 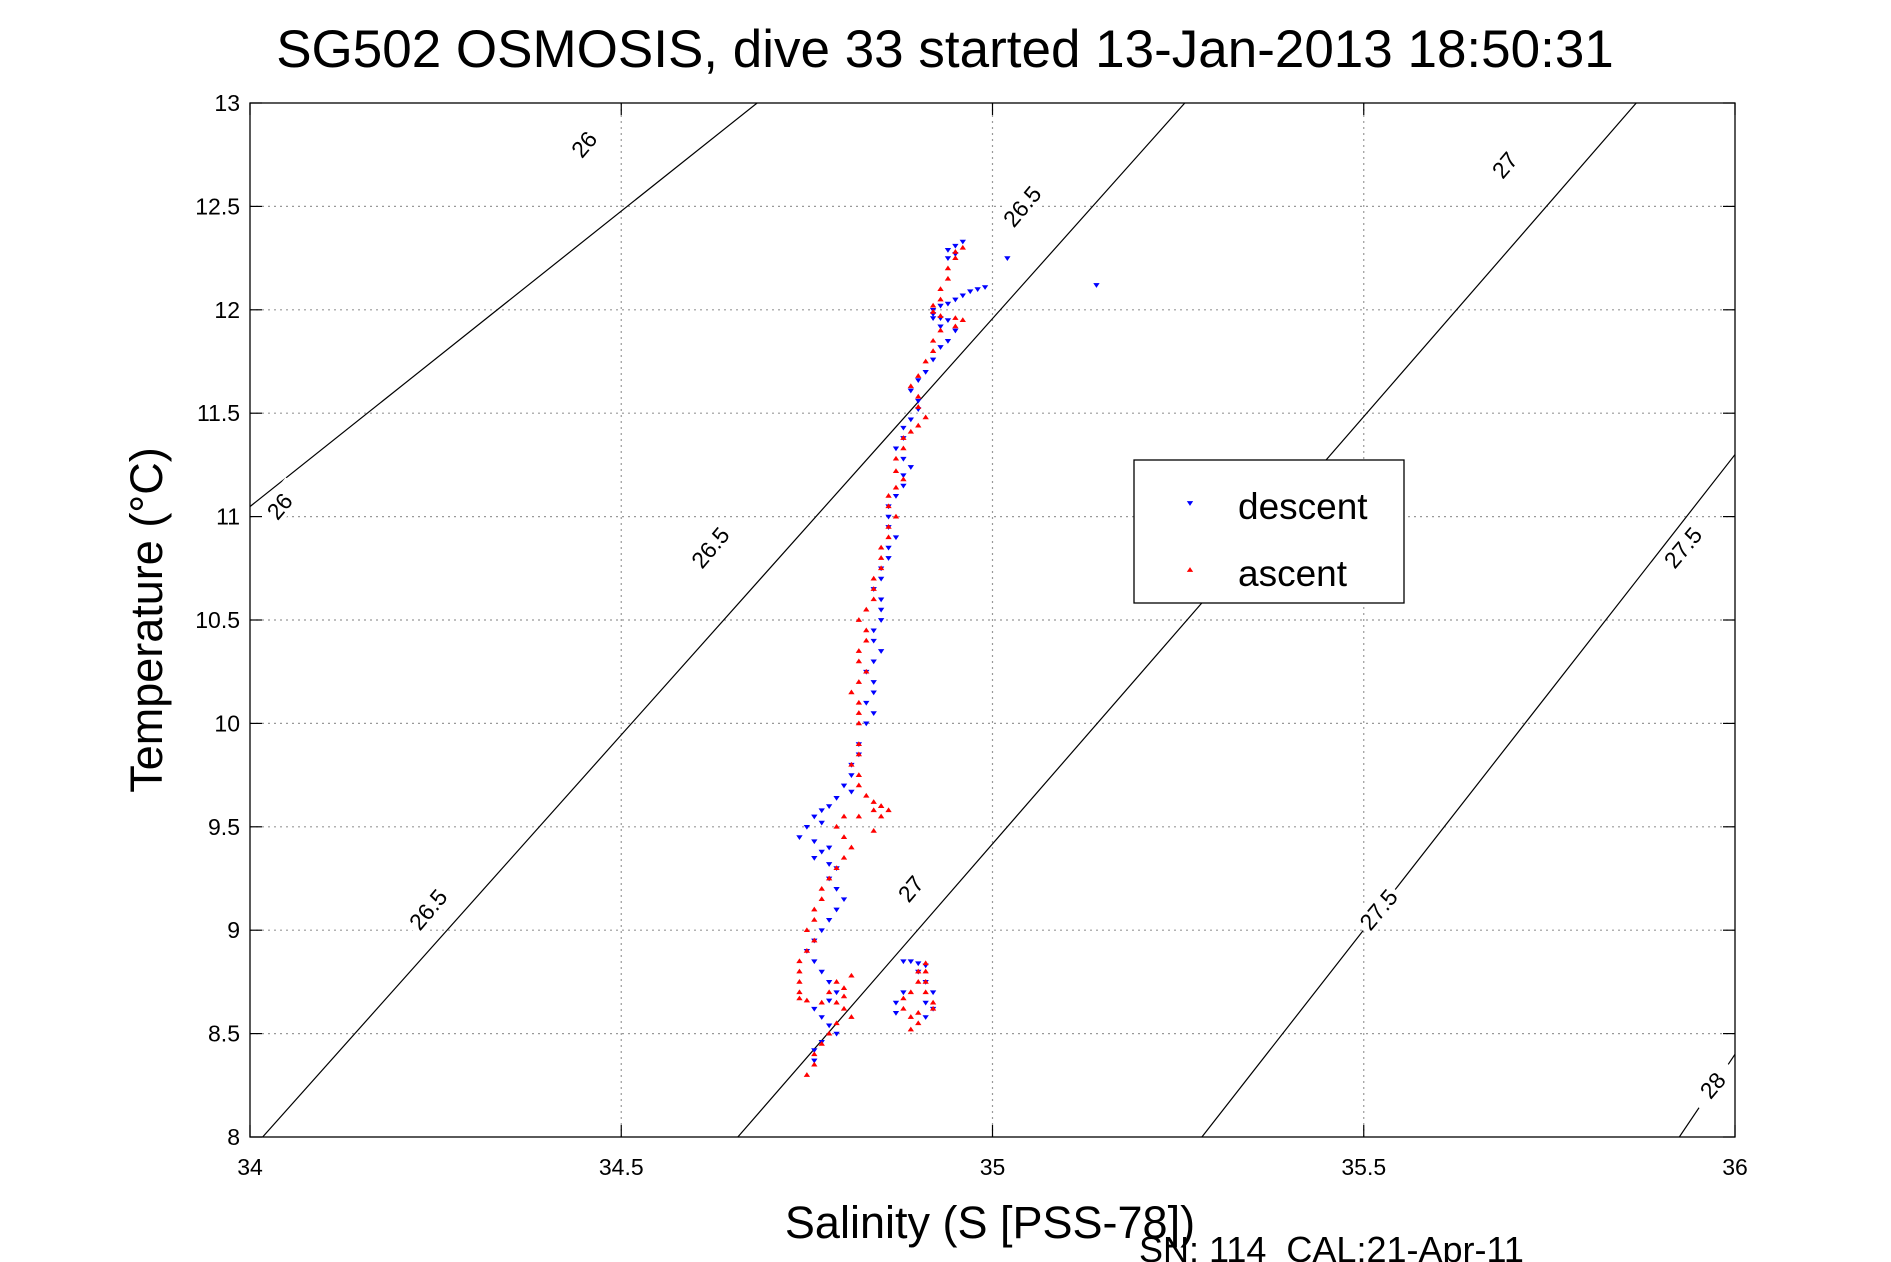 What do you see at coordinates (233, 1137) in the screenshot?
I see `y-tick-label: 8` at bounding box center [233, 1137].